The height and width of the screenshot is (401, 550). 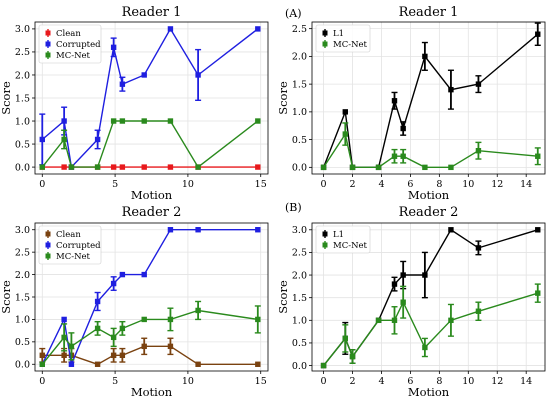 I want to click on series-line-corrupted, so click(x=150, y=98).